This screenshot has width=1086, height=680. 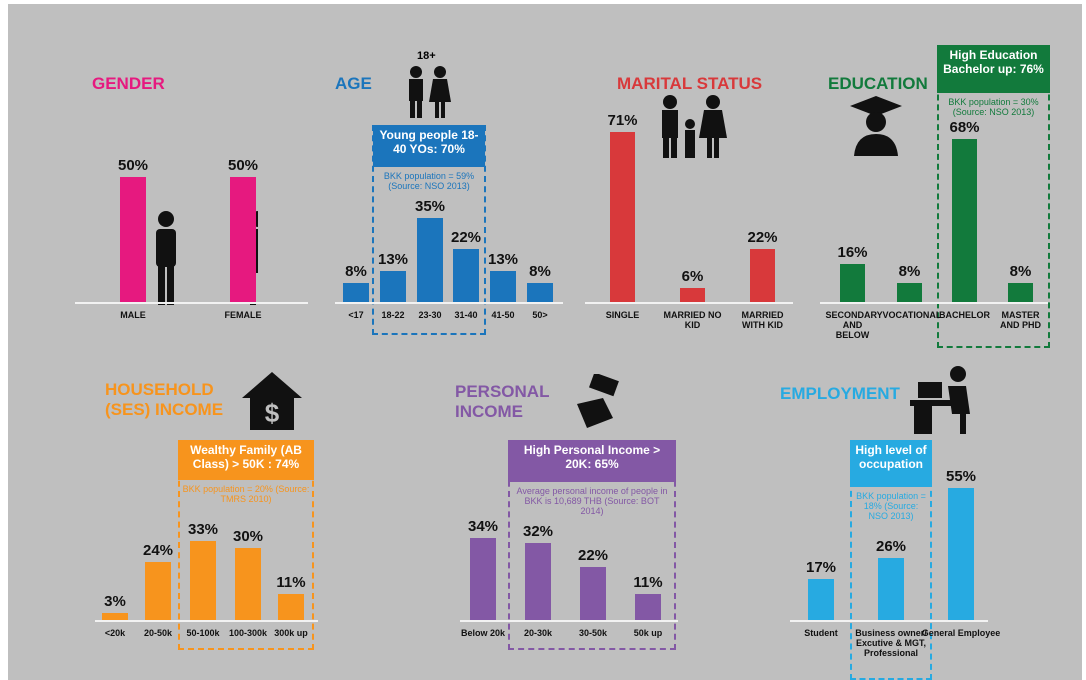 What do you see at coordinates (622, 120) in the screenshot?
I see `value-label: 71%` at bounding box center [622, 120].